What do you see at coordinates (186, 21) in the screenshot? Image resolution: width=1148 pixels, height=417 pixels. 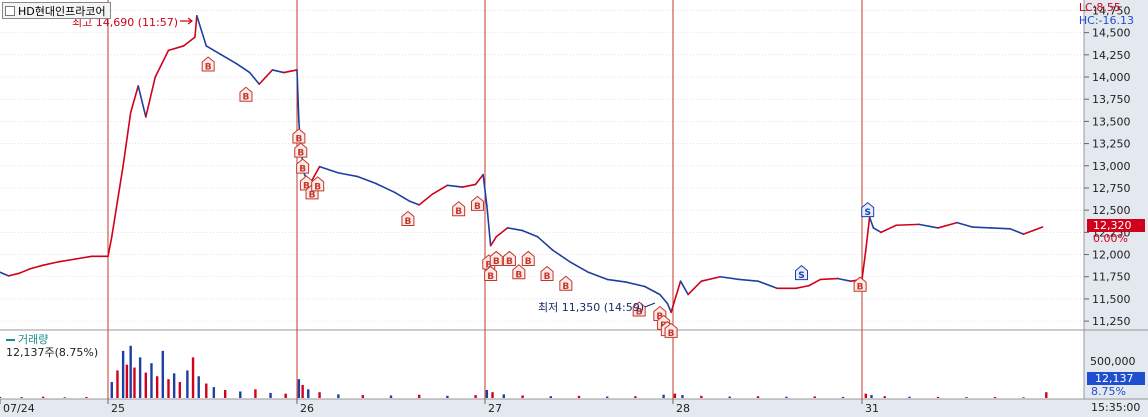 I see `high-arrow-icon` at bounding box center [186, 21].